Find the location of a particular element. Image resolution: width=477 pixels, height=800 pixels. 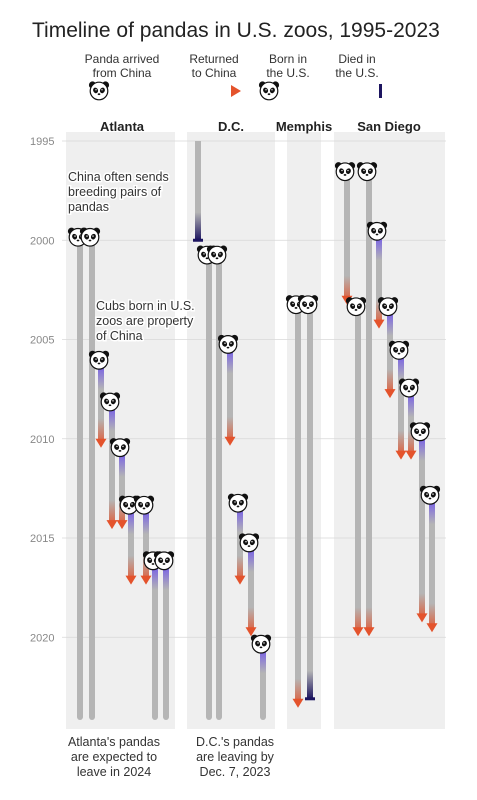

annotation: of China is located at coordinates (119, 336).